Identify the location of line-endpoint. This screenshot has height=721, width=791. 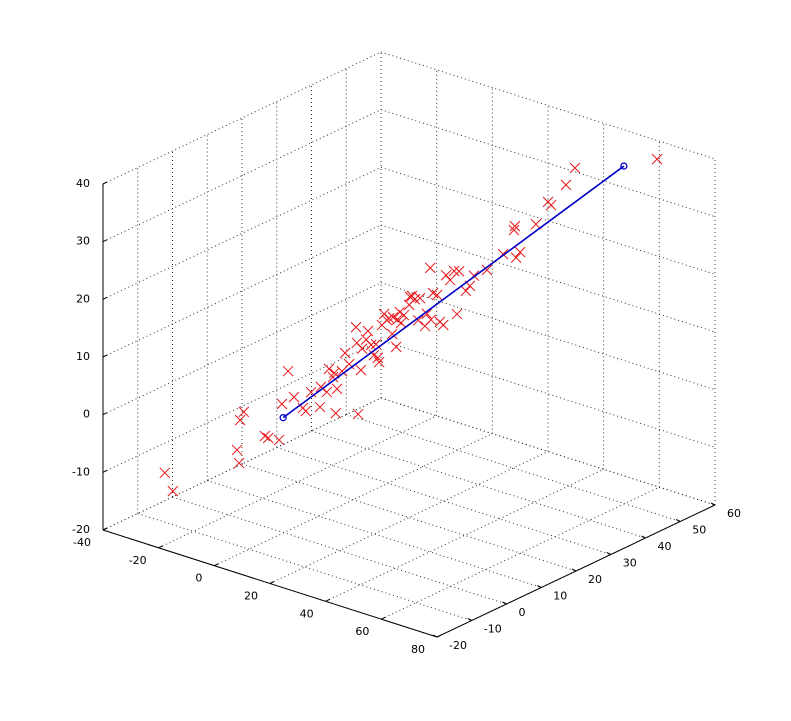
(283, 418).